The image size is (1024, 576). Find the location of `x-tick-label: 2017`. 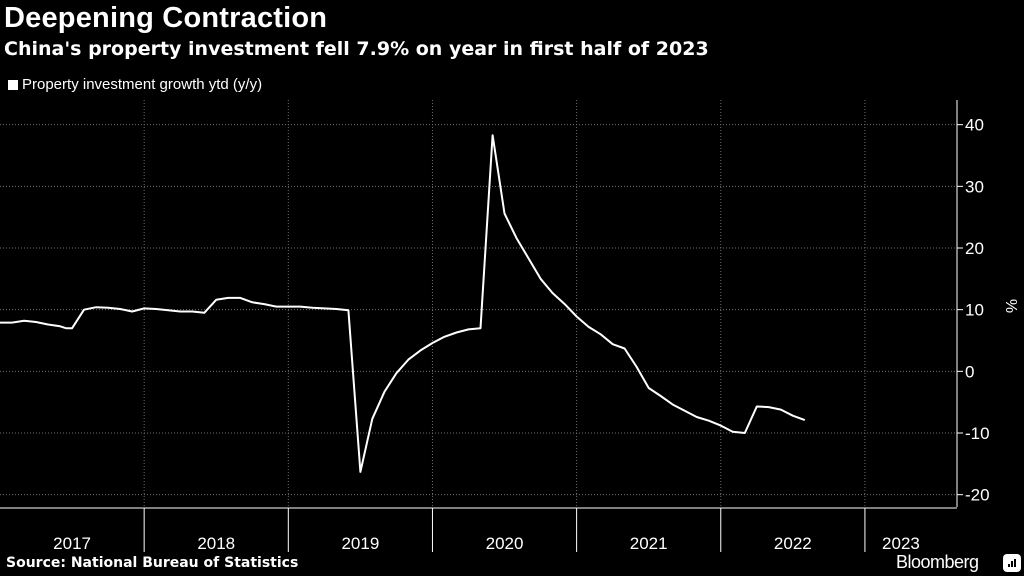

x-tick-label: 2017 is located at coordinates (72, 543).